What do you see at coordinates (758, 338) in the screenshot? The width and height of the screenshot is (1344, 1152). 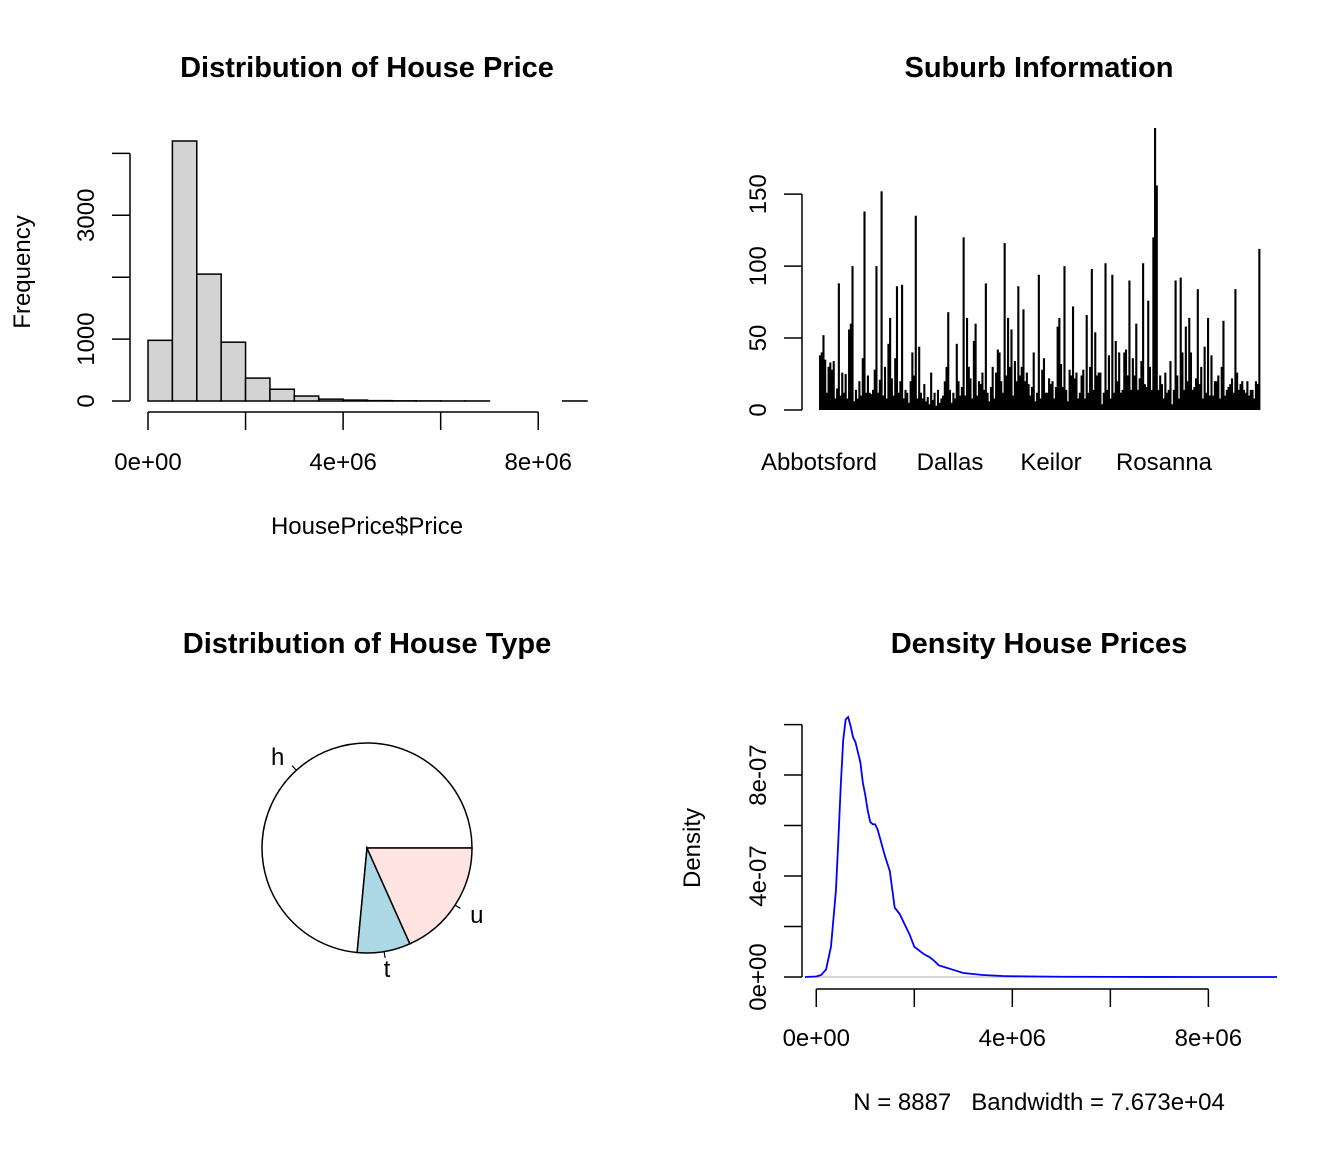 I see `suburb-y-tick-label: 50` at bounding box center [758, 338].